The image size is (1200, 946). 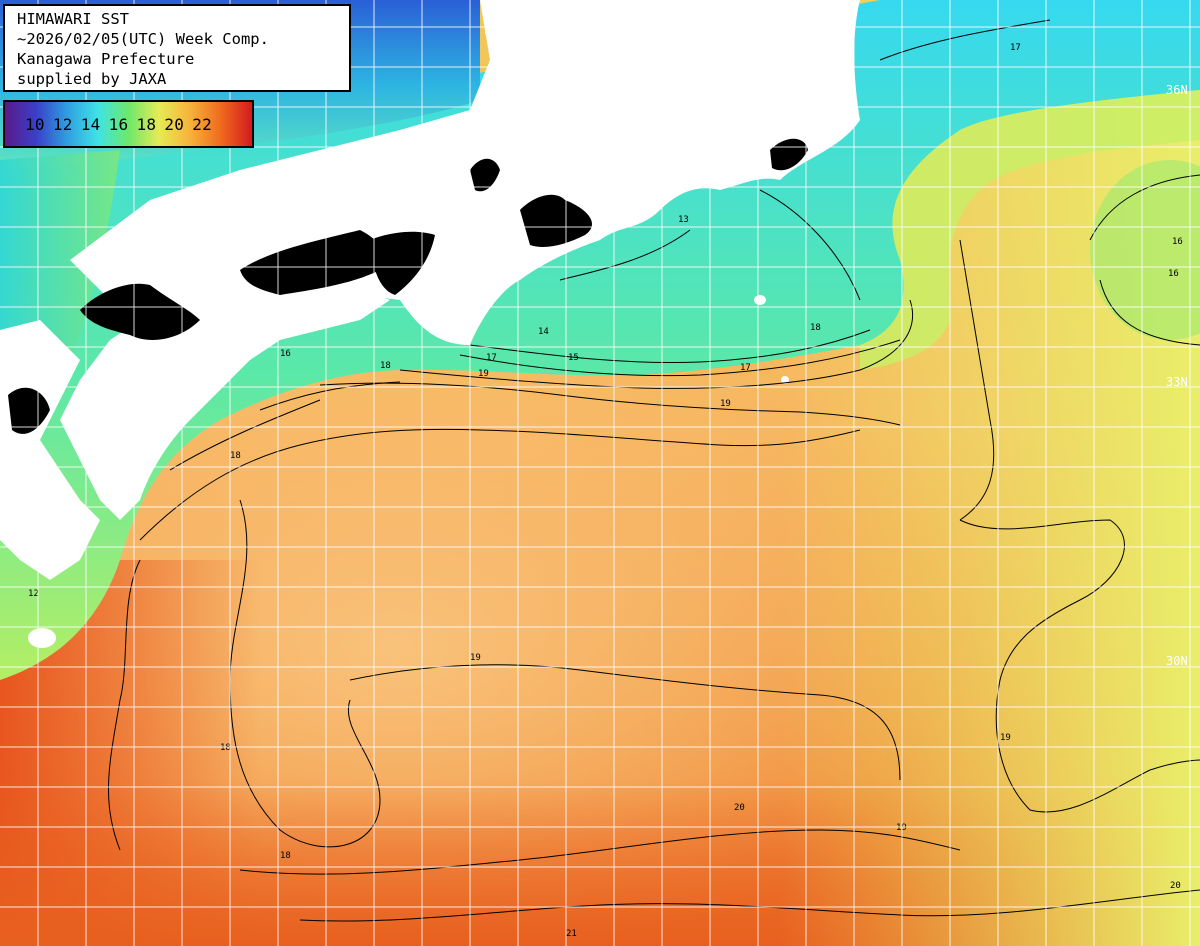 I want to click on transition-band, so click(x=1030, y=230).